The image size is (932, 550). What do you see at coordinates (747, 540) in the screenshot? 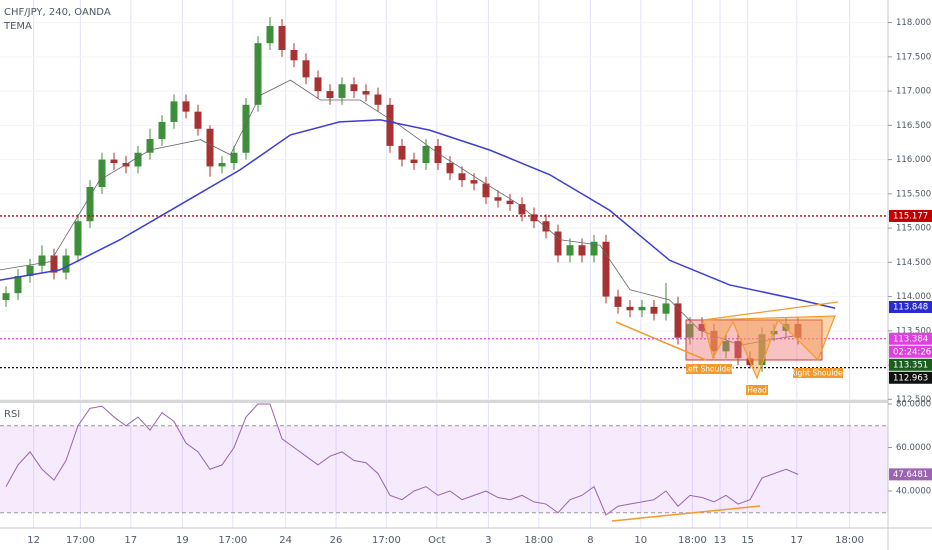
I see `x-tick-label: 15` at bounding box center [747, 540].